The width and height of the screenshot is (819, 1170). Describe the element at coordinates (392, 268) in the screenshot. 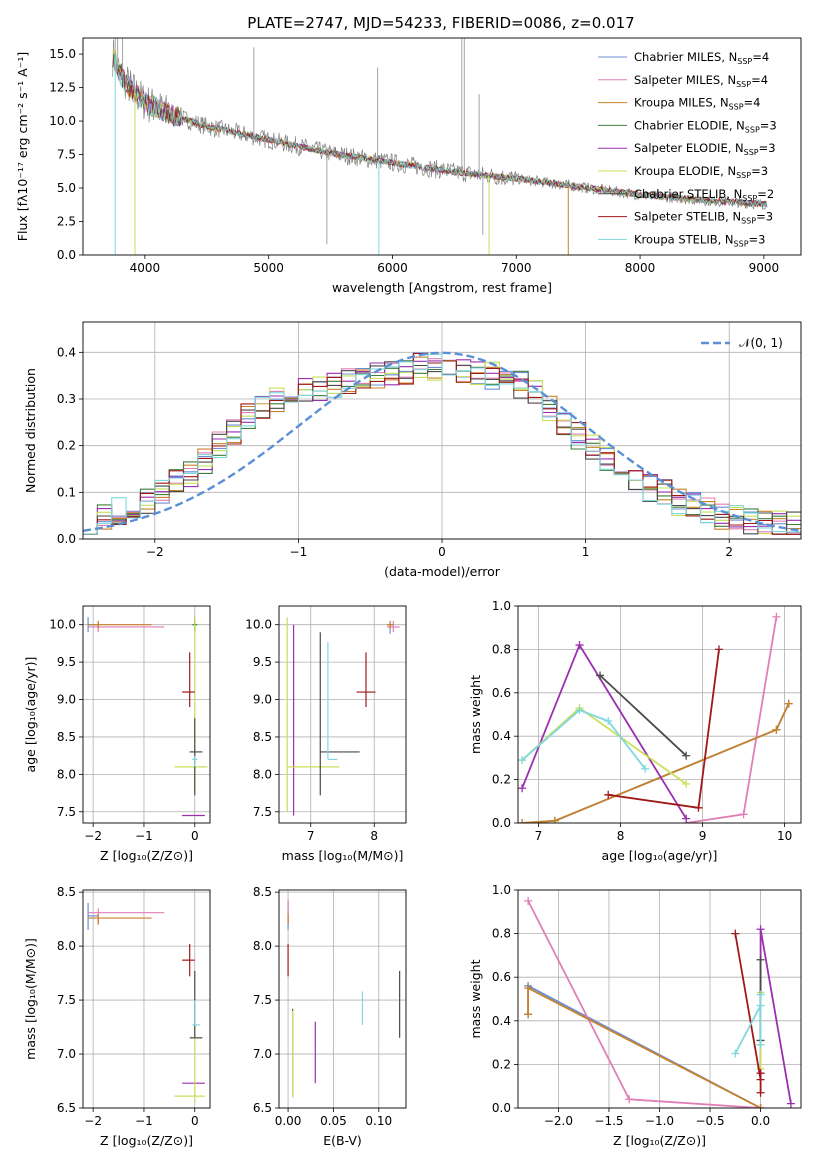

I see `x-tick-label: 6000` at that location.